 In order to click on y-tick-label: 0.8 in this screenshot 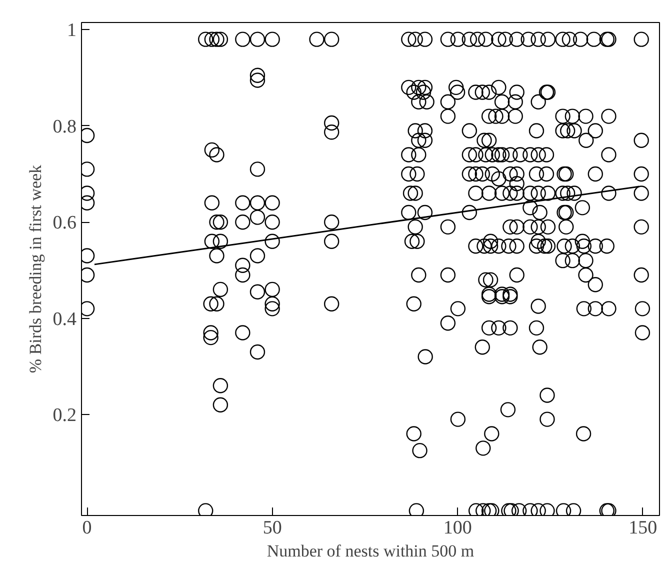, I will do `click(64, 127)`.